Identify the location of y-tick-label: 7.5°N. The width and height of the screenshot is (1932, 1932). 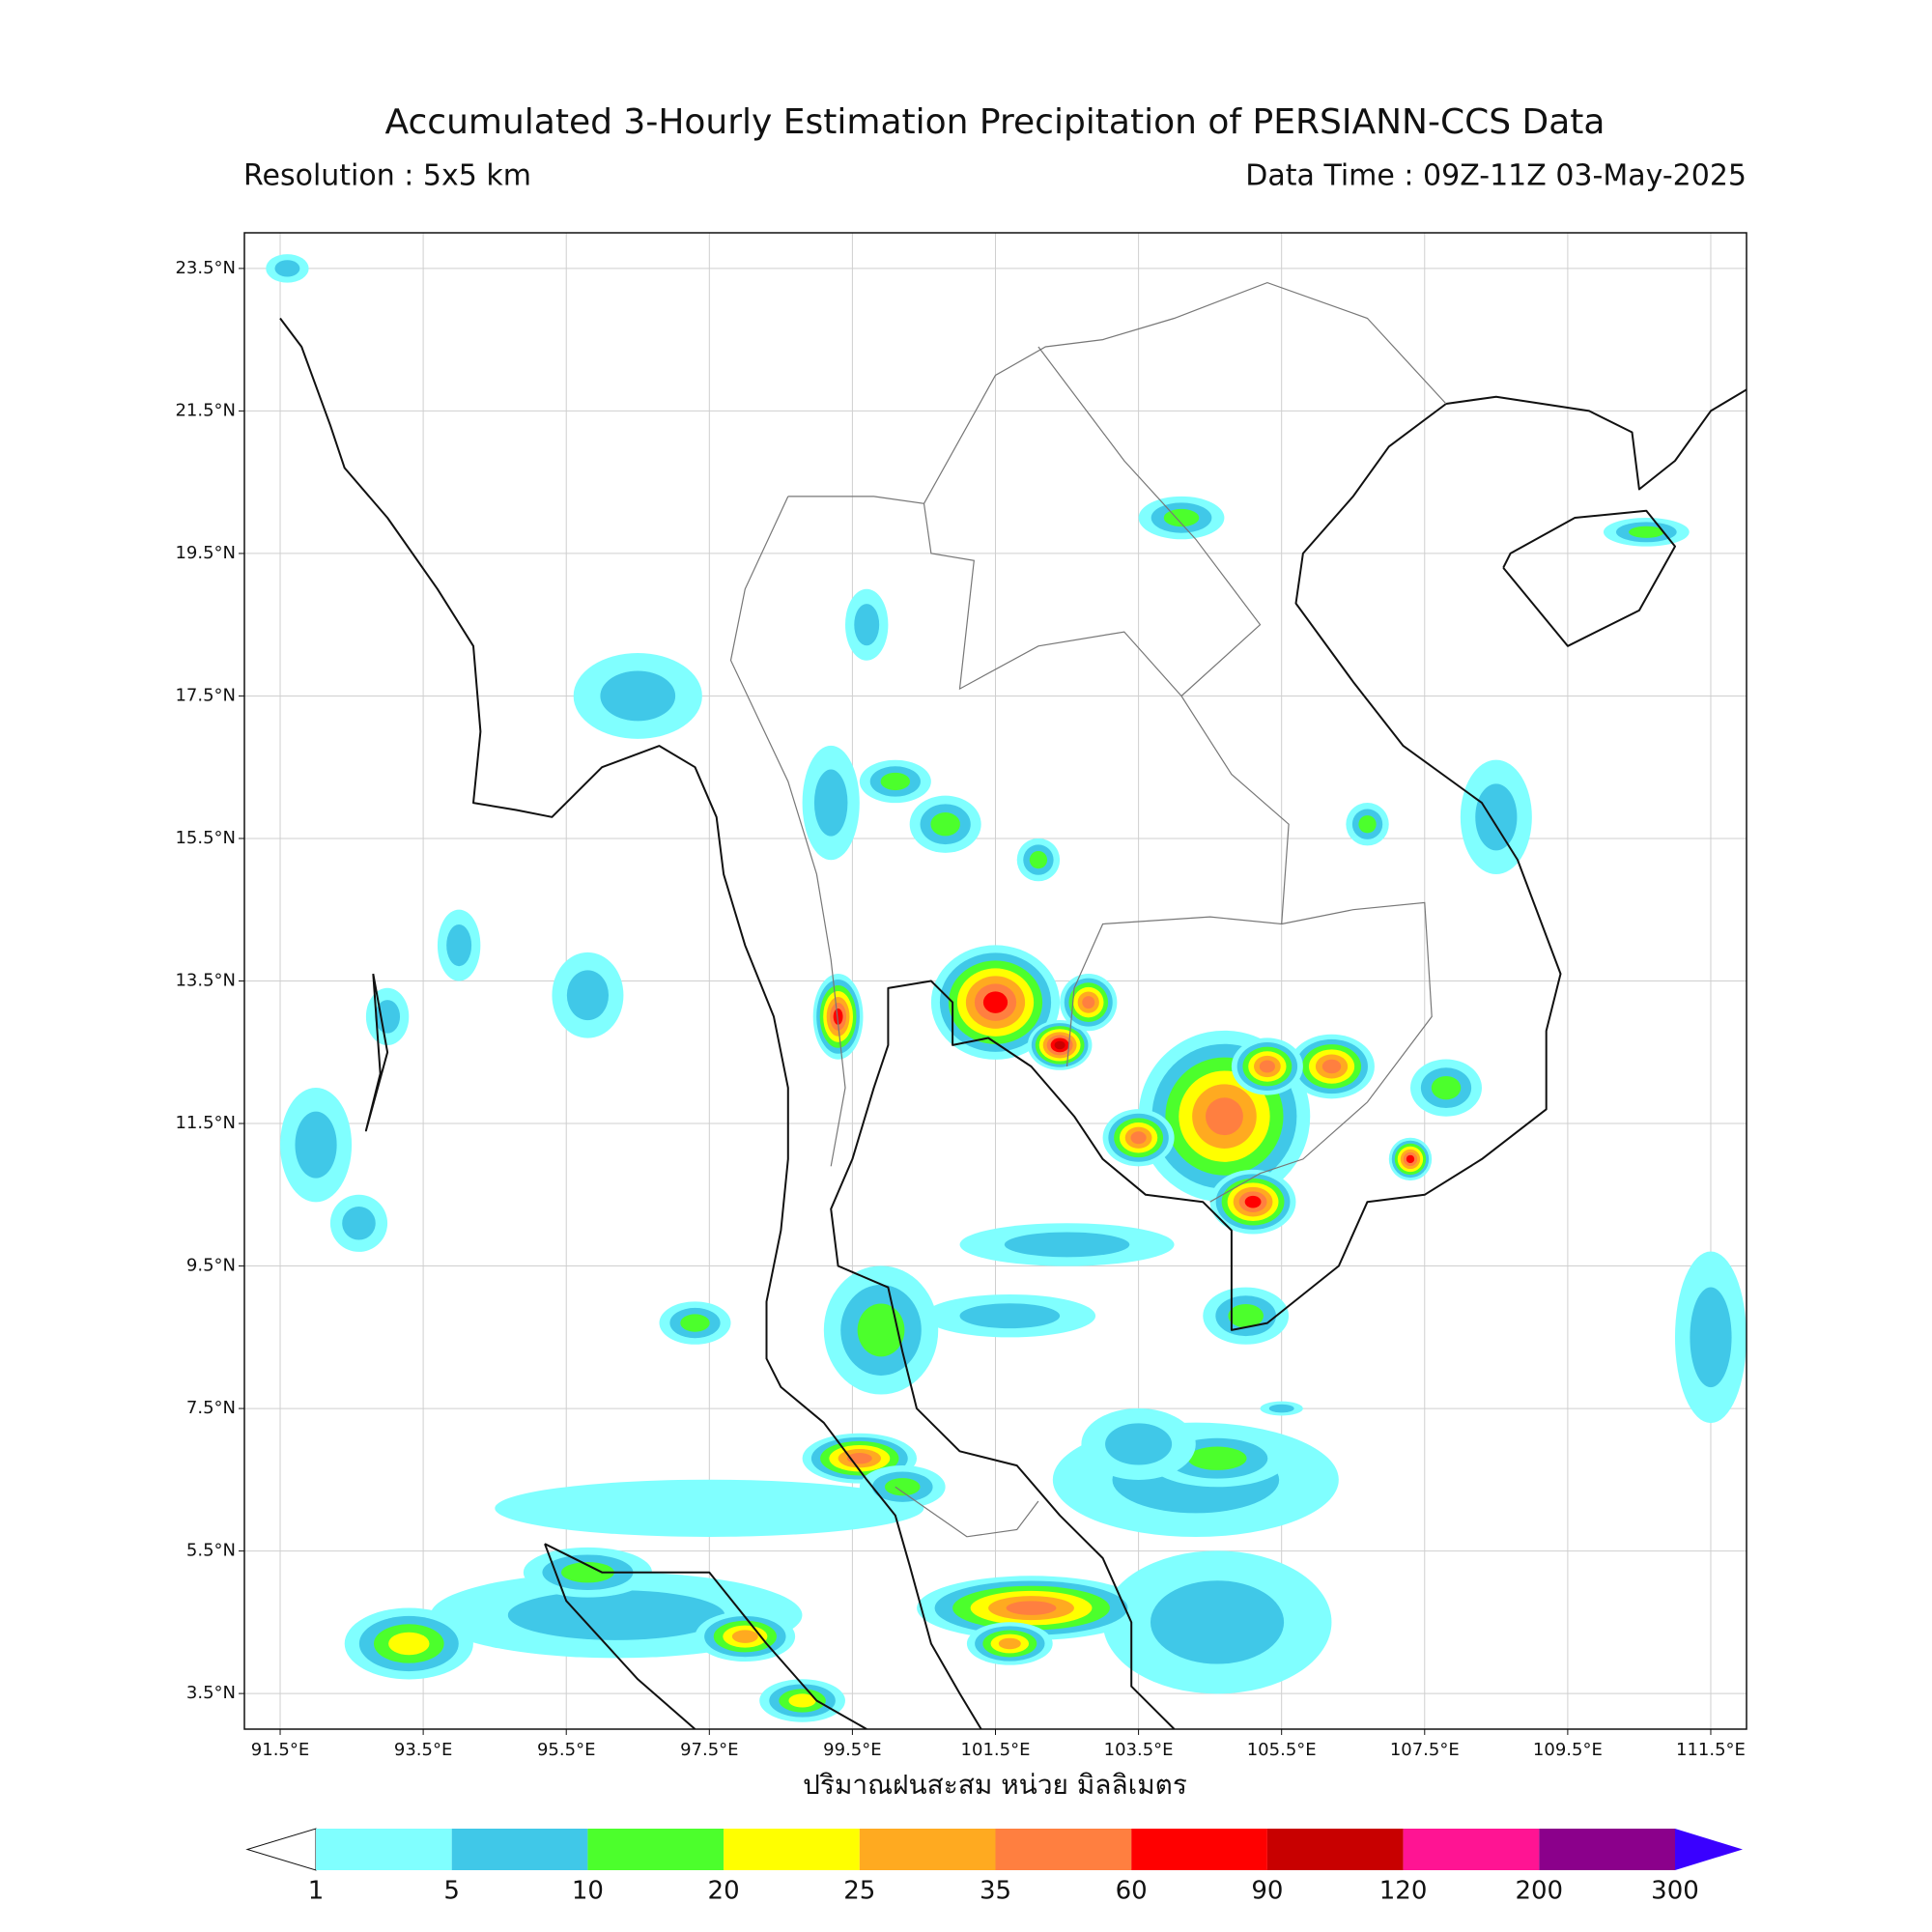
(211, 1408).